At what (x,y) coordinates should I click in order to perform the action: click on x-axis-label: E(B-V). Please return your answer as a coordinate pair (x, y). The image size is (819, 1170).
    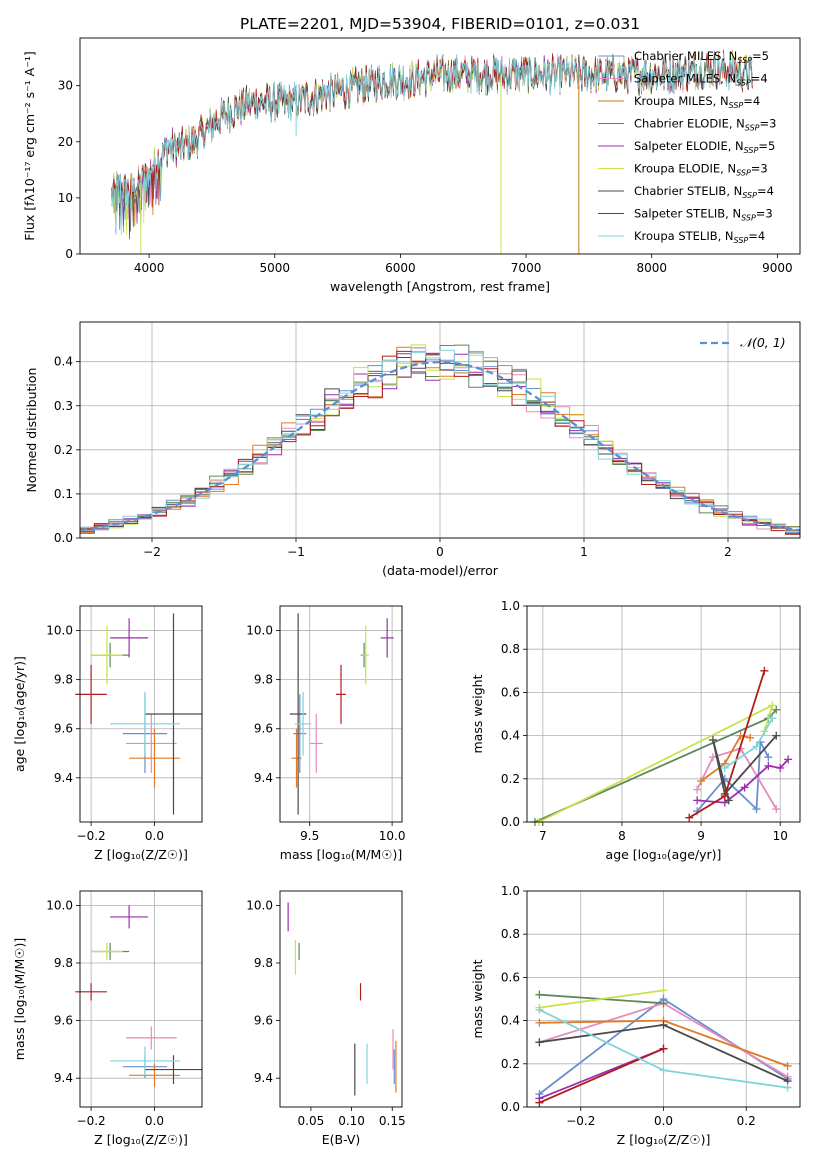
    Looking at the image, I should click on (341, 1139).